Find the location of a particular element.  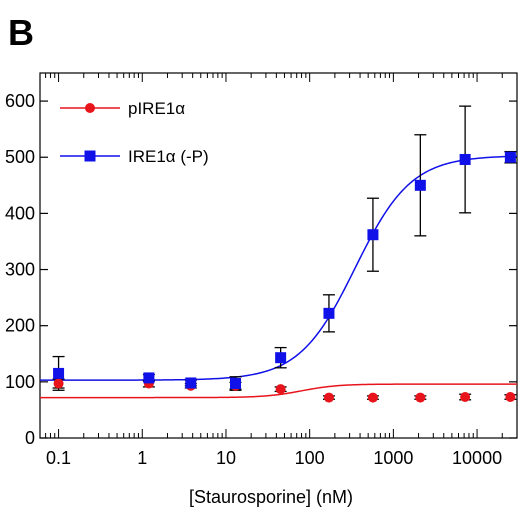

y-tick-label: 600 is located at coordinates (20, 101).